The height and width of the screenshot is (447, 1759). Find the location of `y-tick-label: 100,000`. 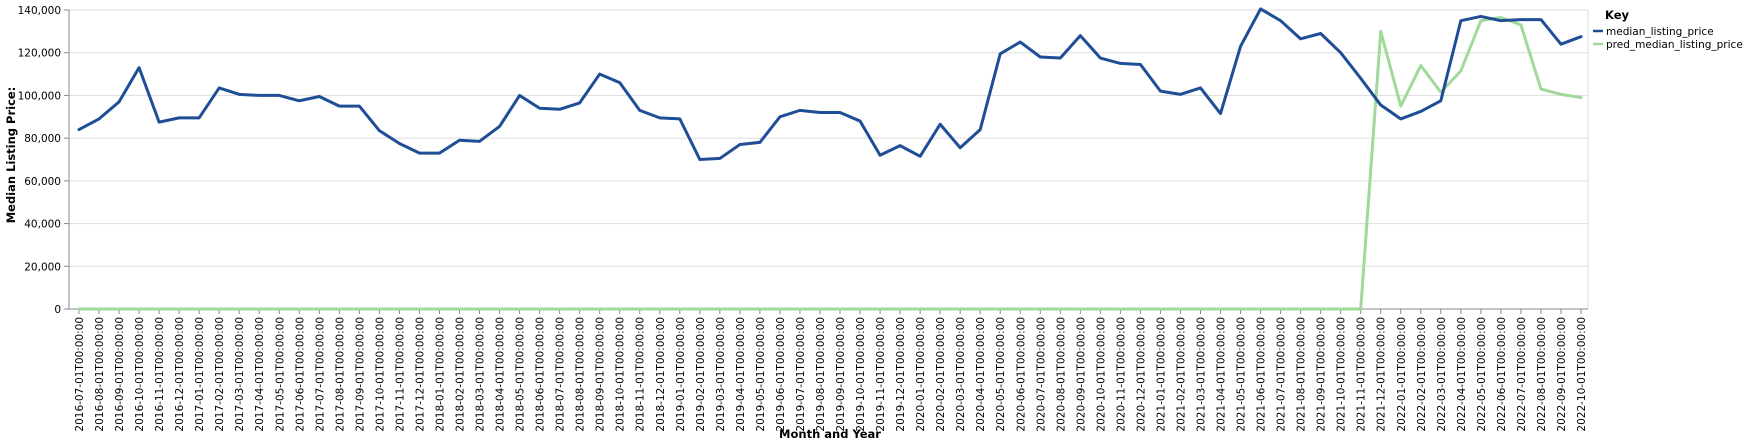

y-tick-label: 100,000 is located at coordinates (39, 96).